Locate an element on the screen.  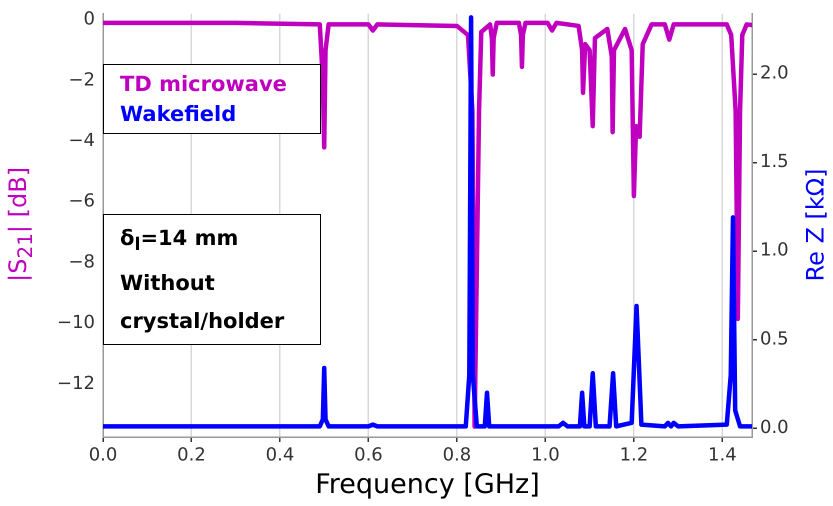
y-tick-label: −4 is located at coordinates (81, 140).